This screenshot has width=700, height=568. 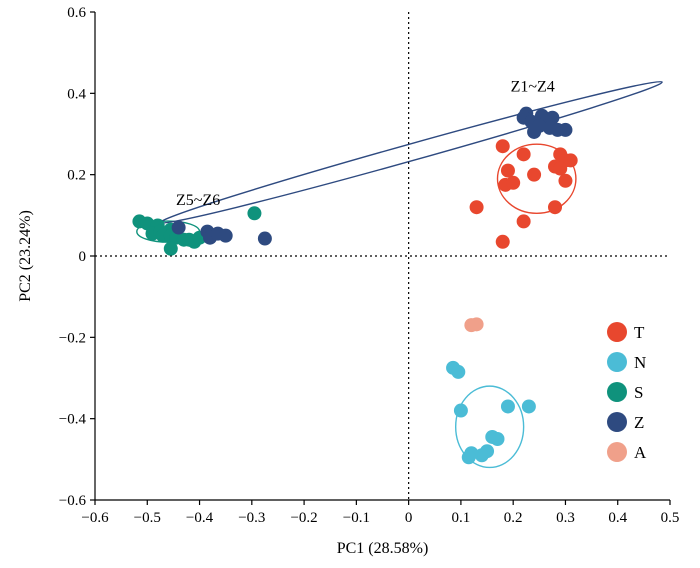 I want to click on x-tick-label: 0.1, so click(x=461, y=518).